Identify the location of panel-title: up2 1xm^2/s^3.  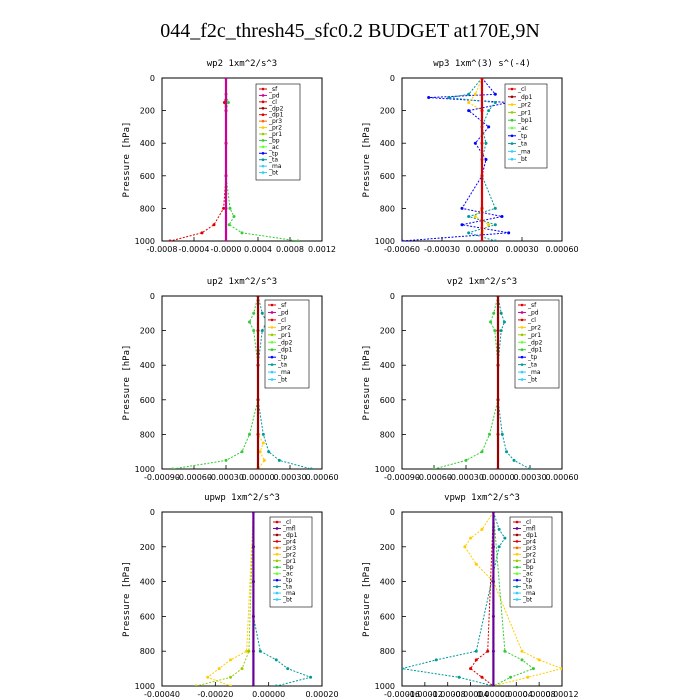
(242, 282).